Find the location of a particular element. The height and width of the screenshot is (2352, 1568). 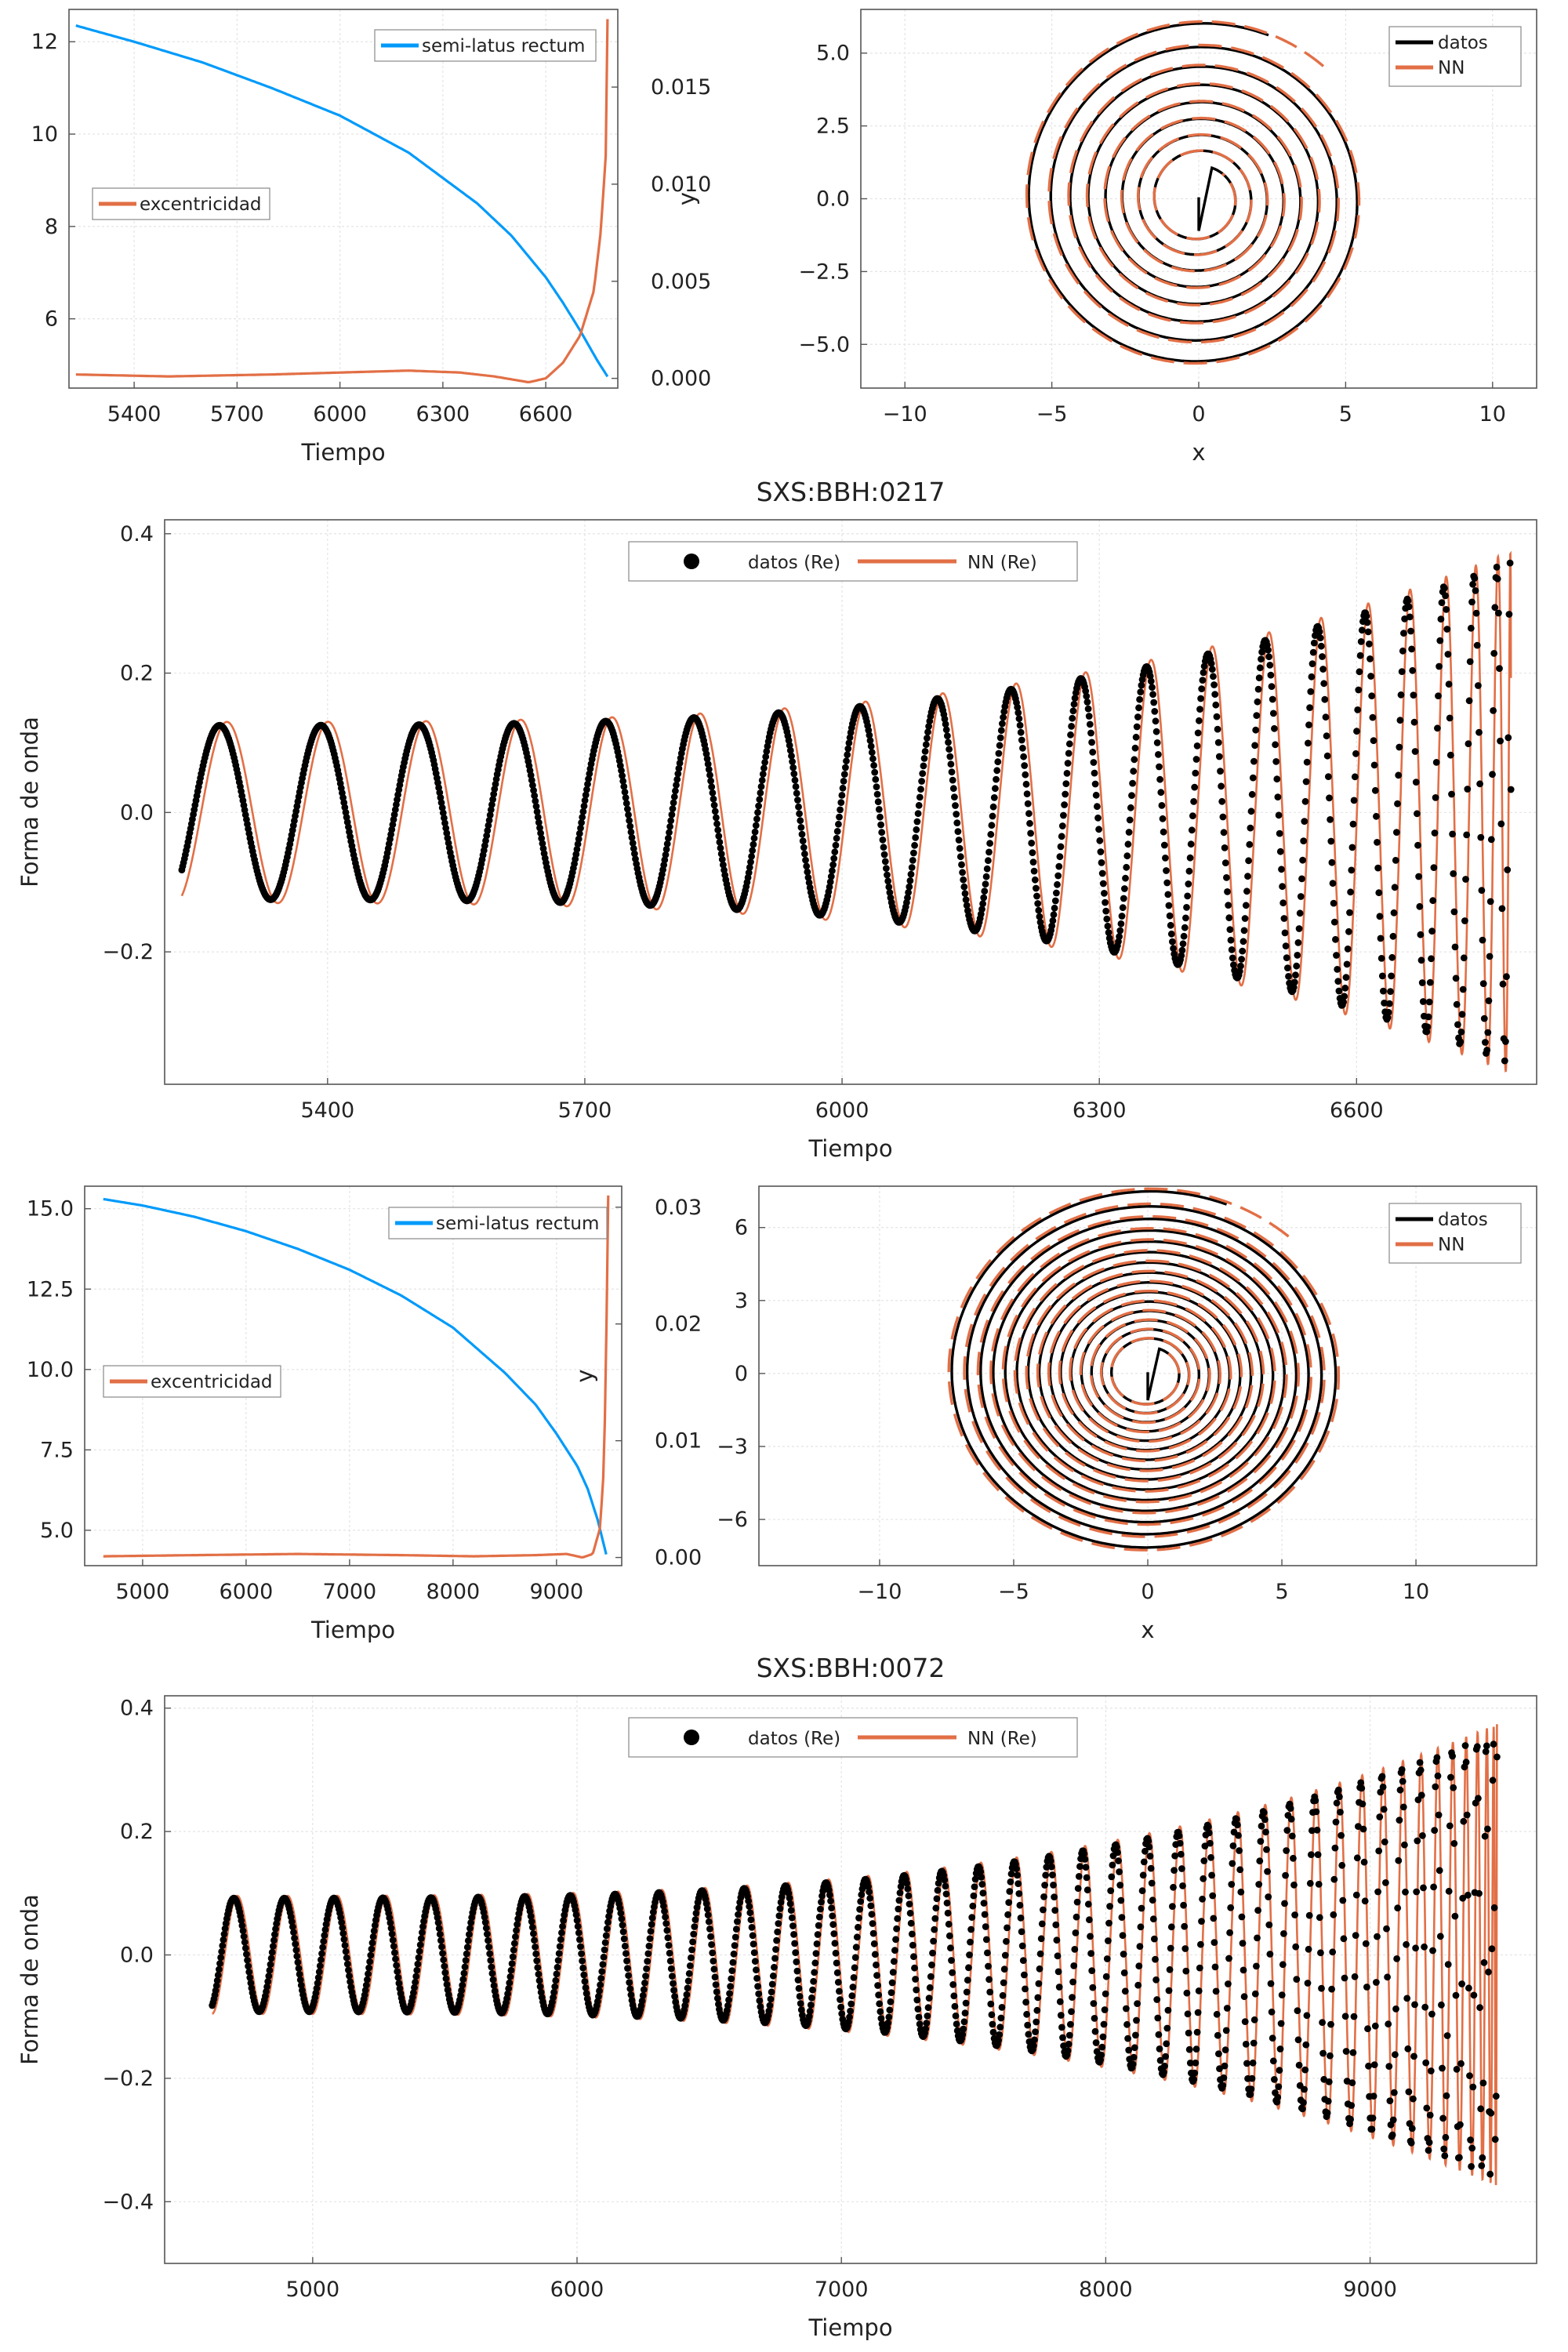

y-tick-label: 6 is located at coordinates (741, 1228).